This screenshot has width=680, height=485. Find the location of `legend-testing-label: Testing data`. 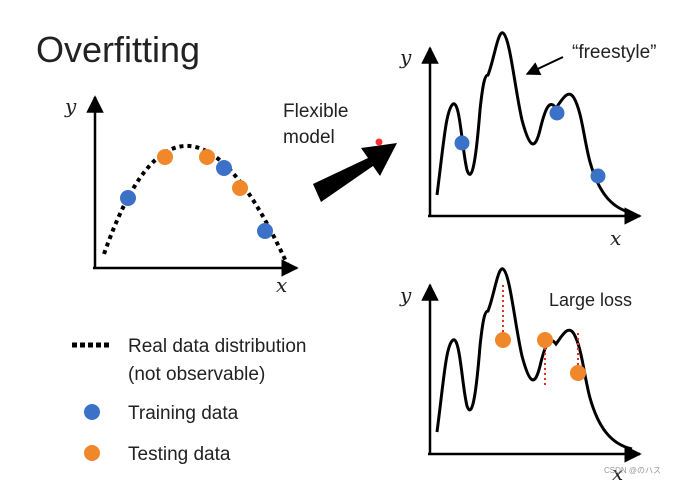

legend-testing-label: Testing data is located at coordinates (179, 454).